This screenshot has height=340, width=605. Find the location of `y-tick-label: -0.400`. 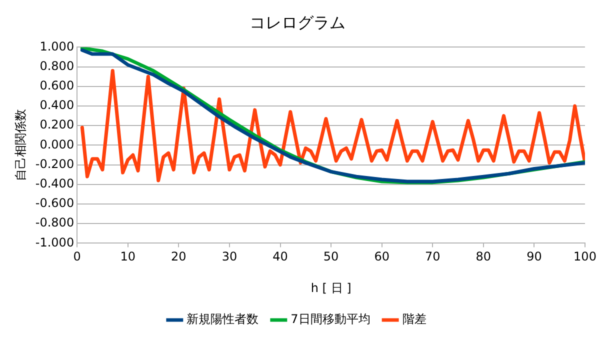

y-tick-label: -0.400 is located at coordinates (54, 183).